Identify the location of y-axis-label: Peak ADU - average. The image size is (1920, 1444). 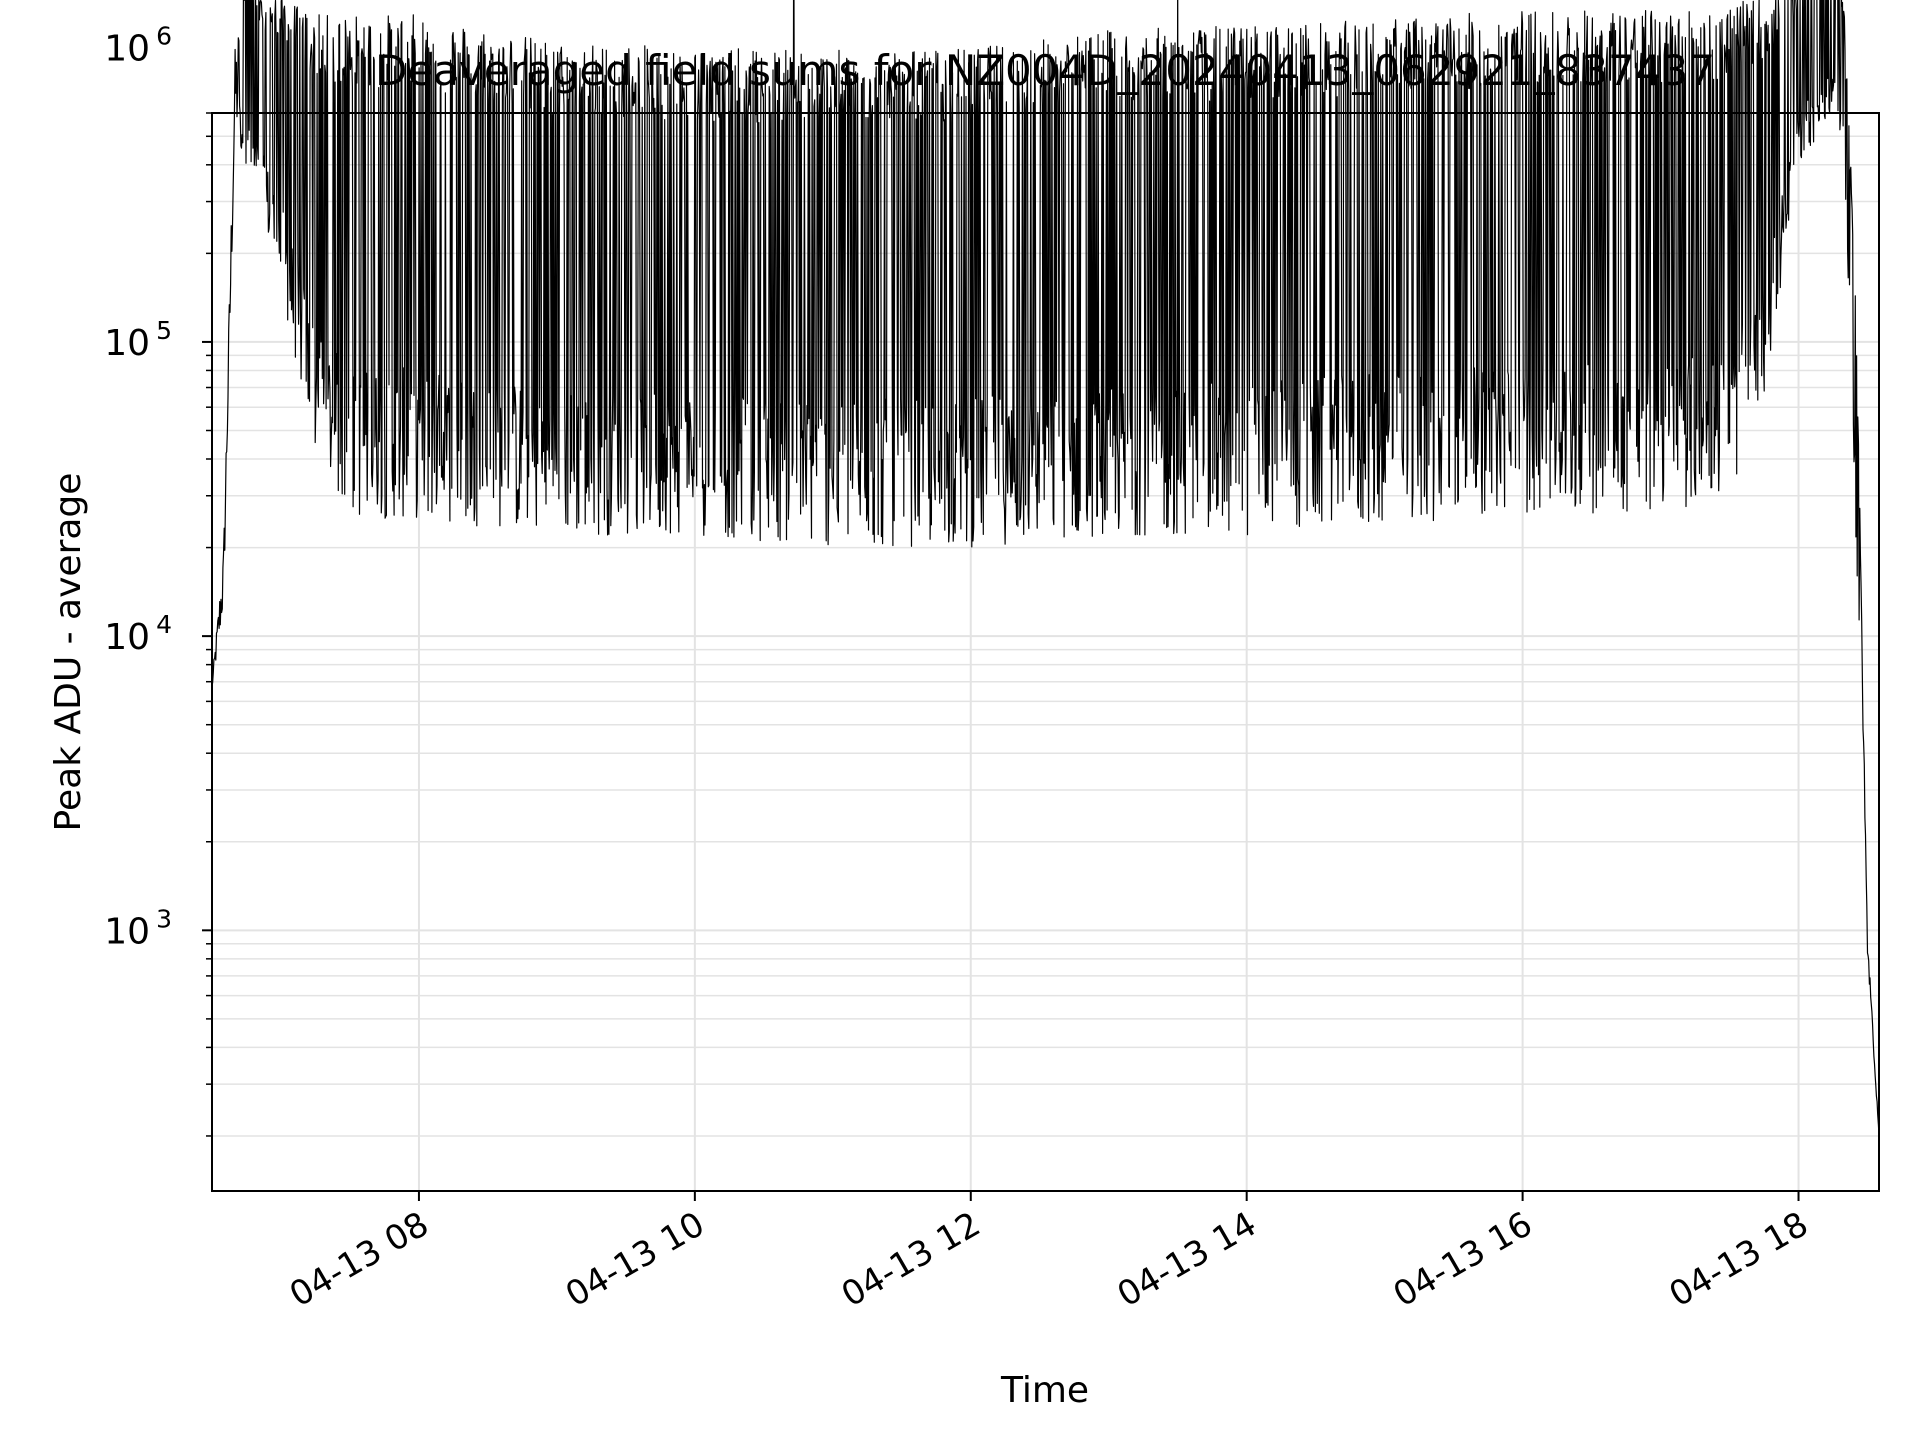
(68, 652).